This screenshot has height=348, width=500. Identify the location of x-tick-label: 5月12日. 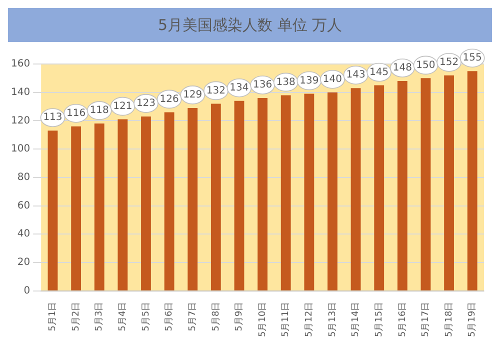
(309, 320).